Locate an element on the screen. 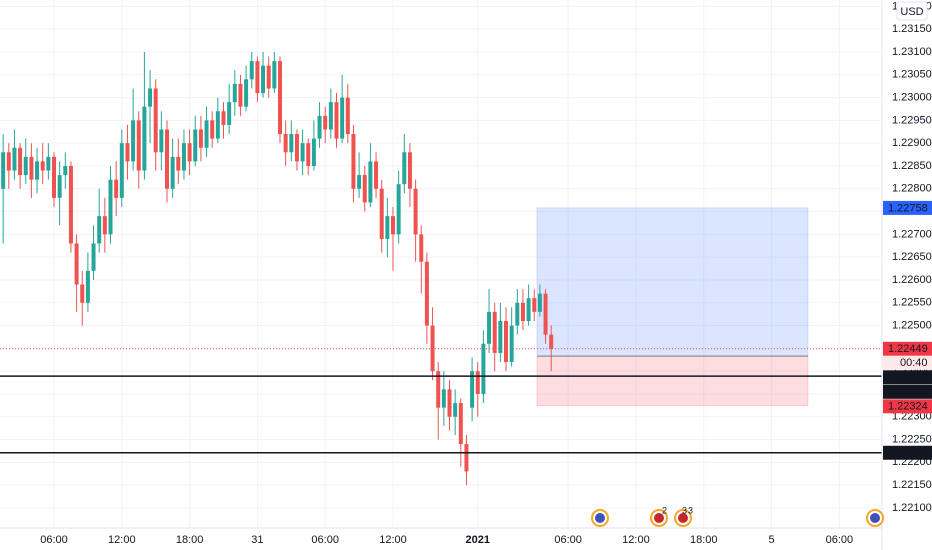 This screenshot has height=550, width=932. currency-box is located at coordinates (912, 11).